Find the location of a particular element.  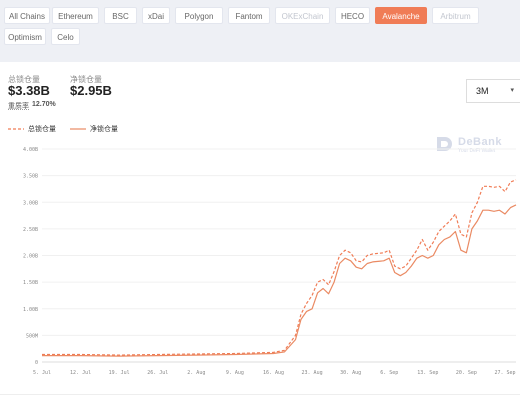

x-tick-label: 13. Sep is located at coordinates (427, 373).